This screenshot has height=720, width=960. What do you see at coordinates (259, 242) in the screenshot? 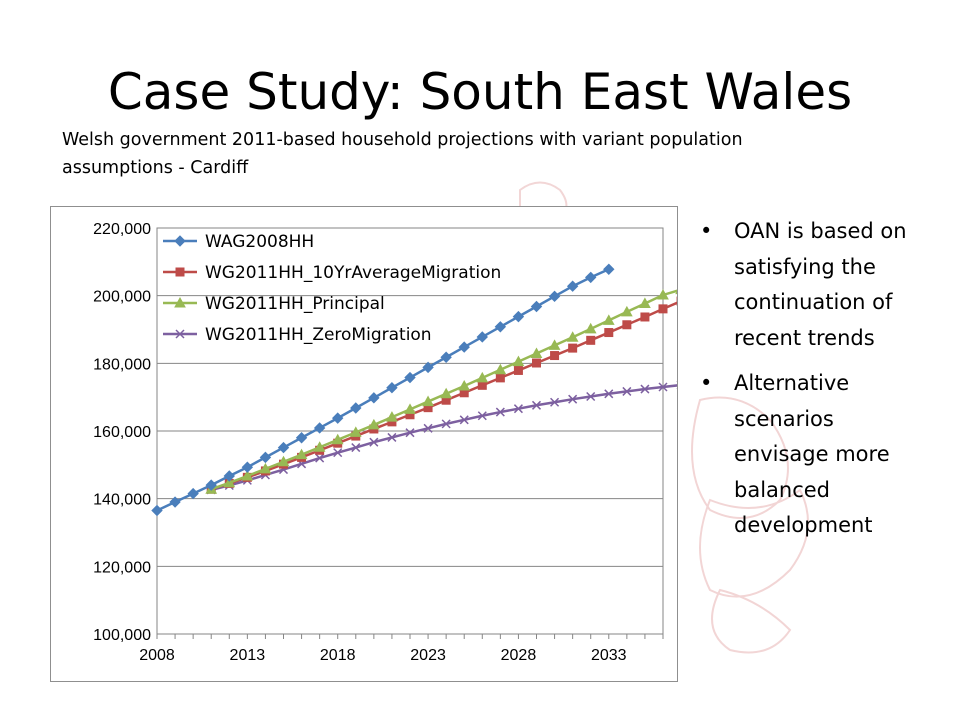
I see `legend-label: WAG2008HH` at bounding box center [259, 242].